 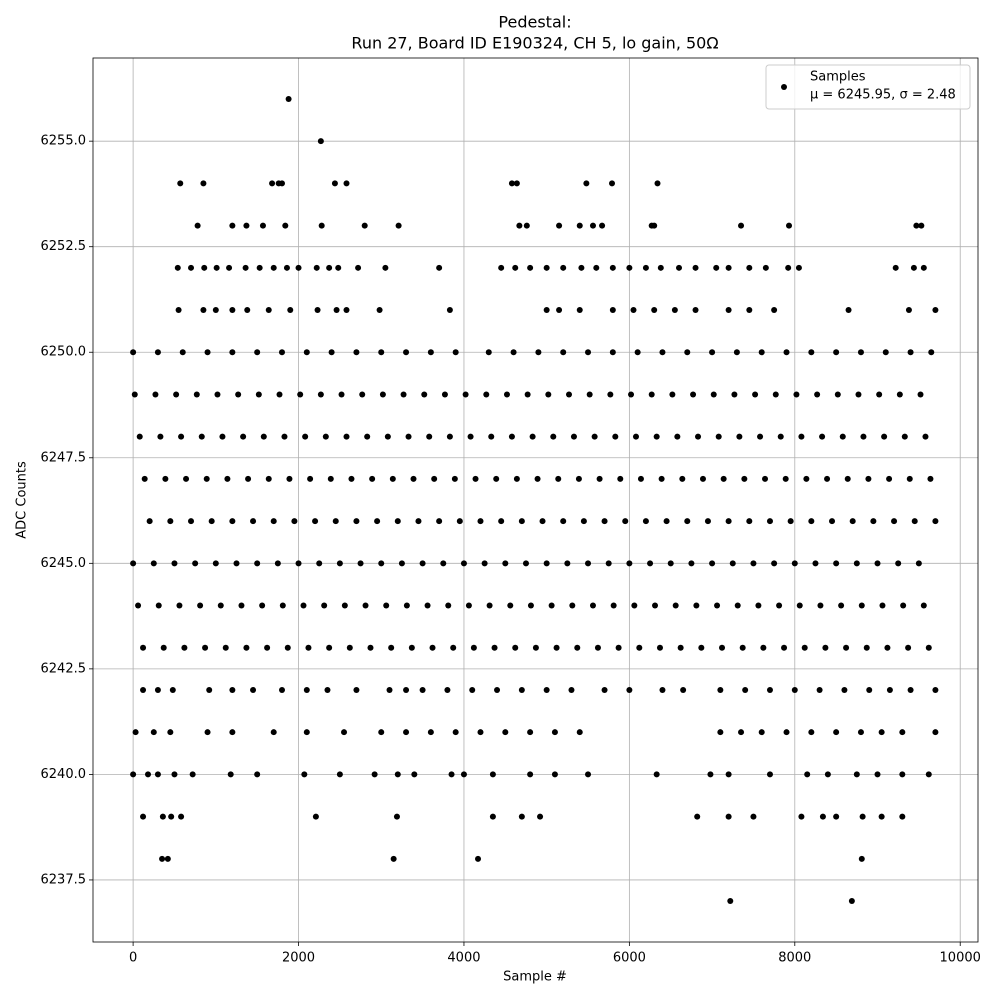 I want to click on y-tick-label: 6237.5, so click(x=64, y=879).